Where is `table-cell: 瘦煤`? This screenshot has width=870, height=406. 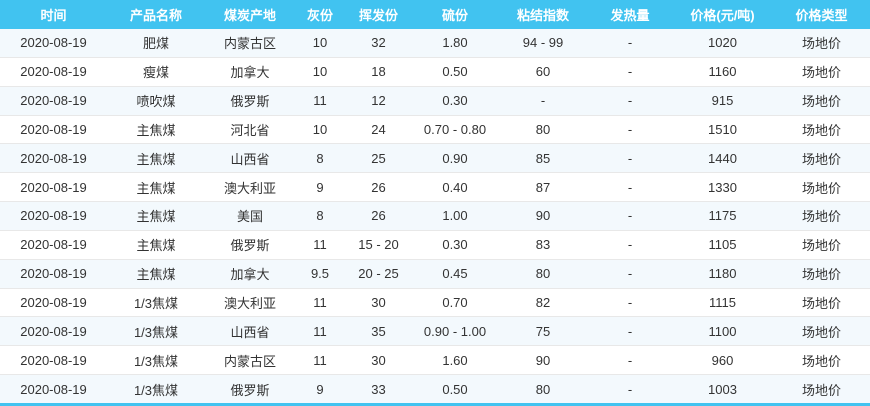 table-cell: 瘦煤 is located at coordinates (155, 73).